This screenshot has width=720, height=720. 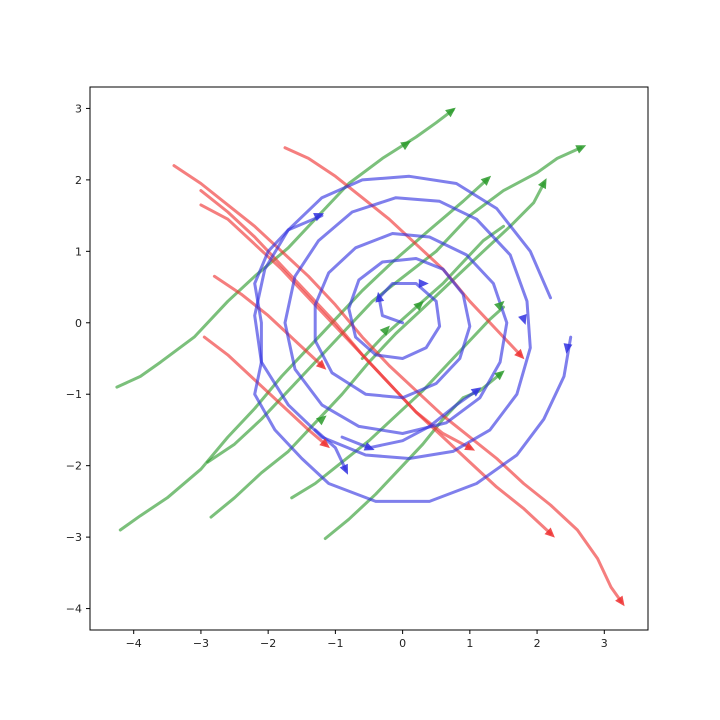 I want to click on y-tick-label: 0, so click(x=78, y=323).